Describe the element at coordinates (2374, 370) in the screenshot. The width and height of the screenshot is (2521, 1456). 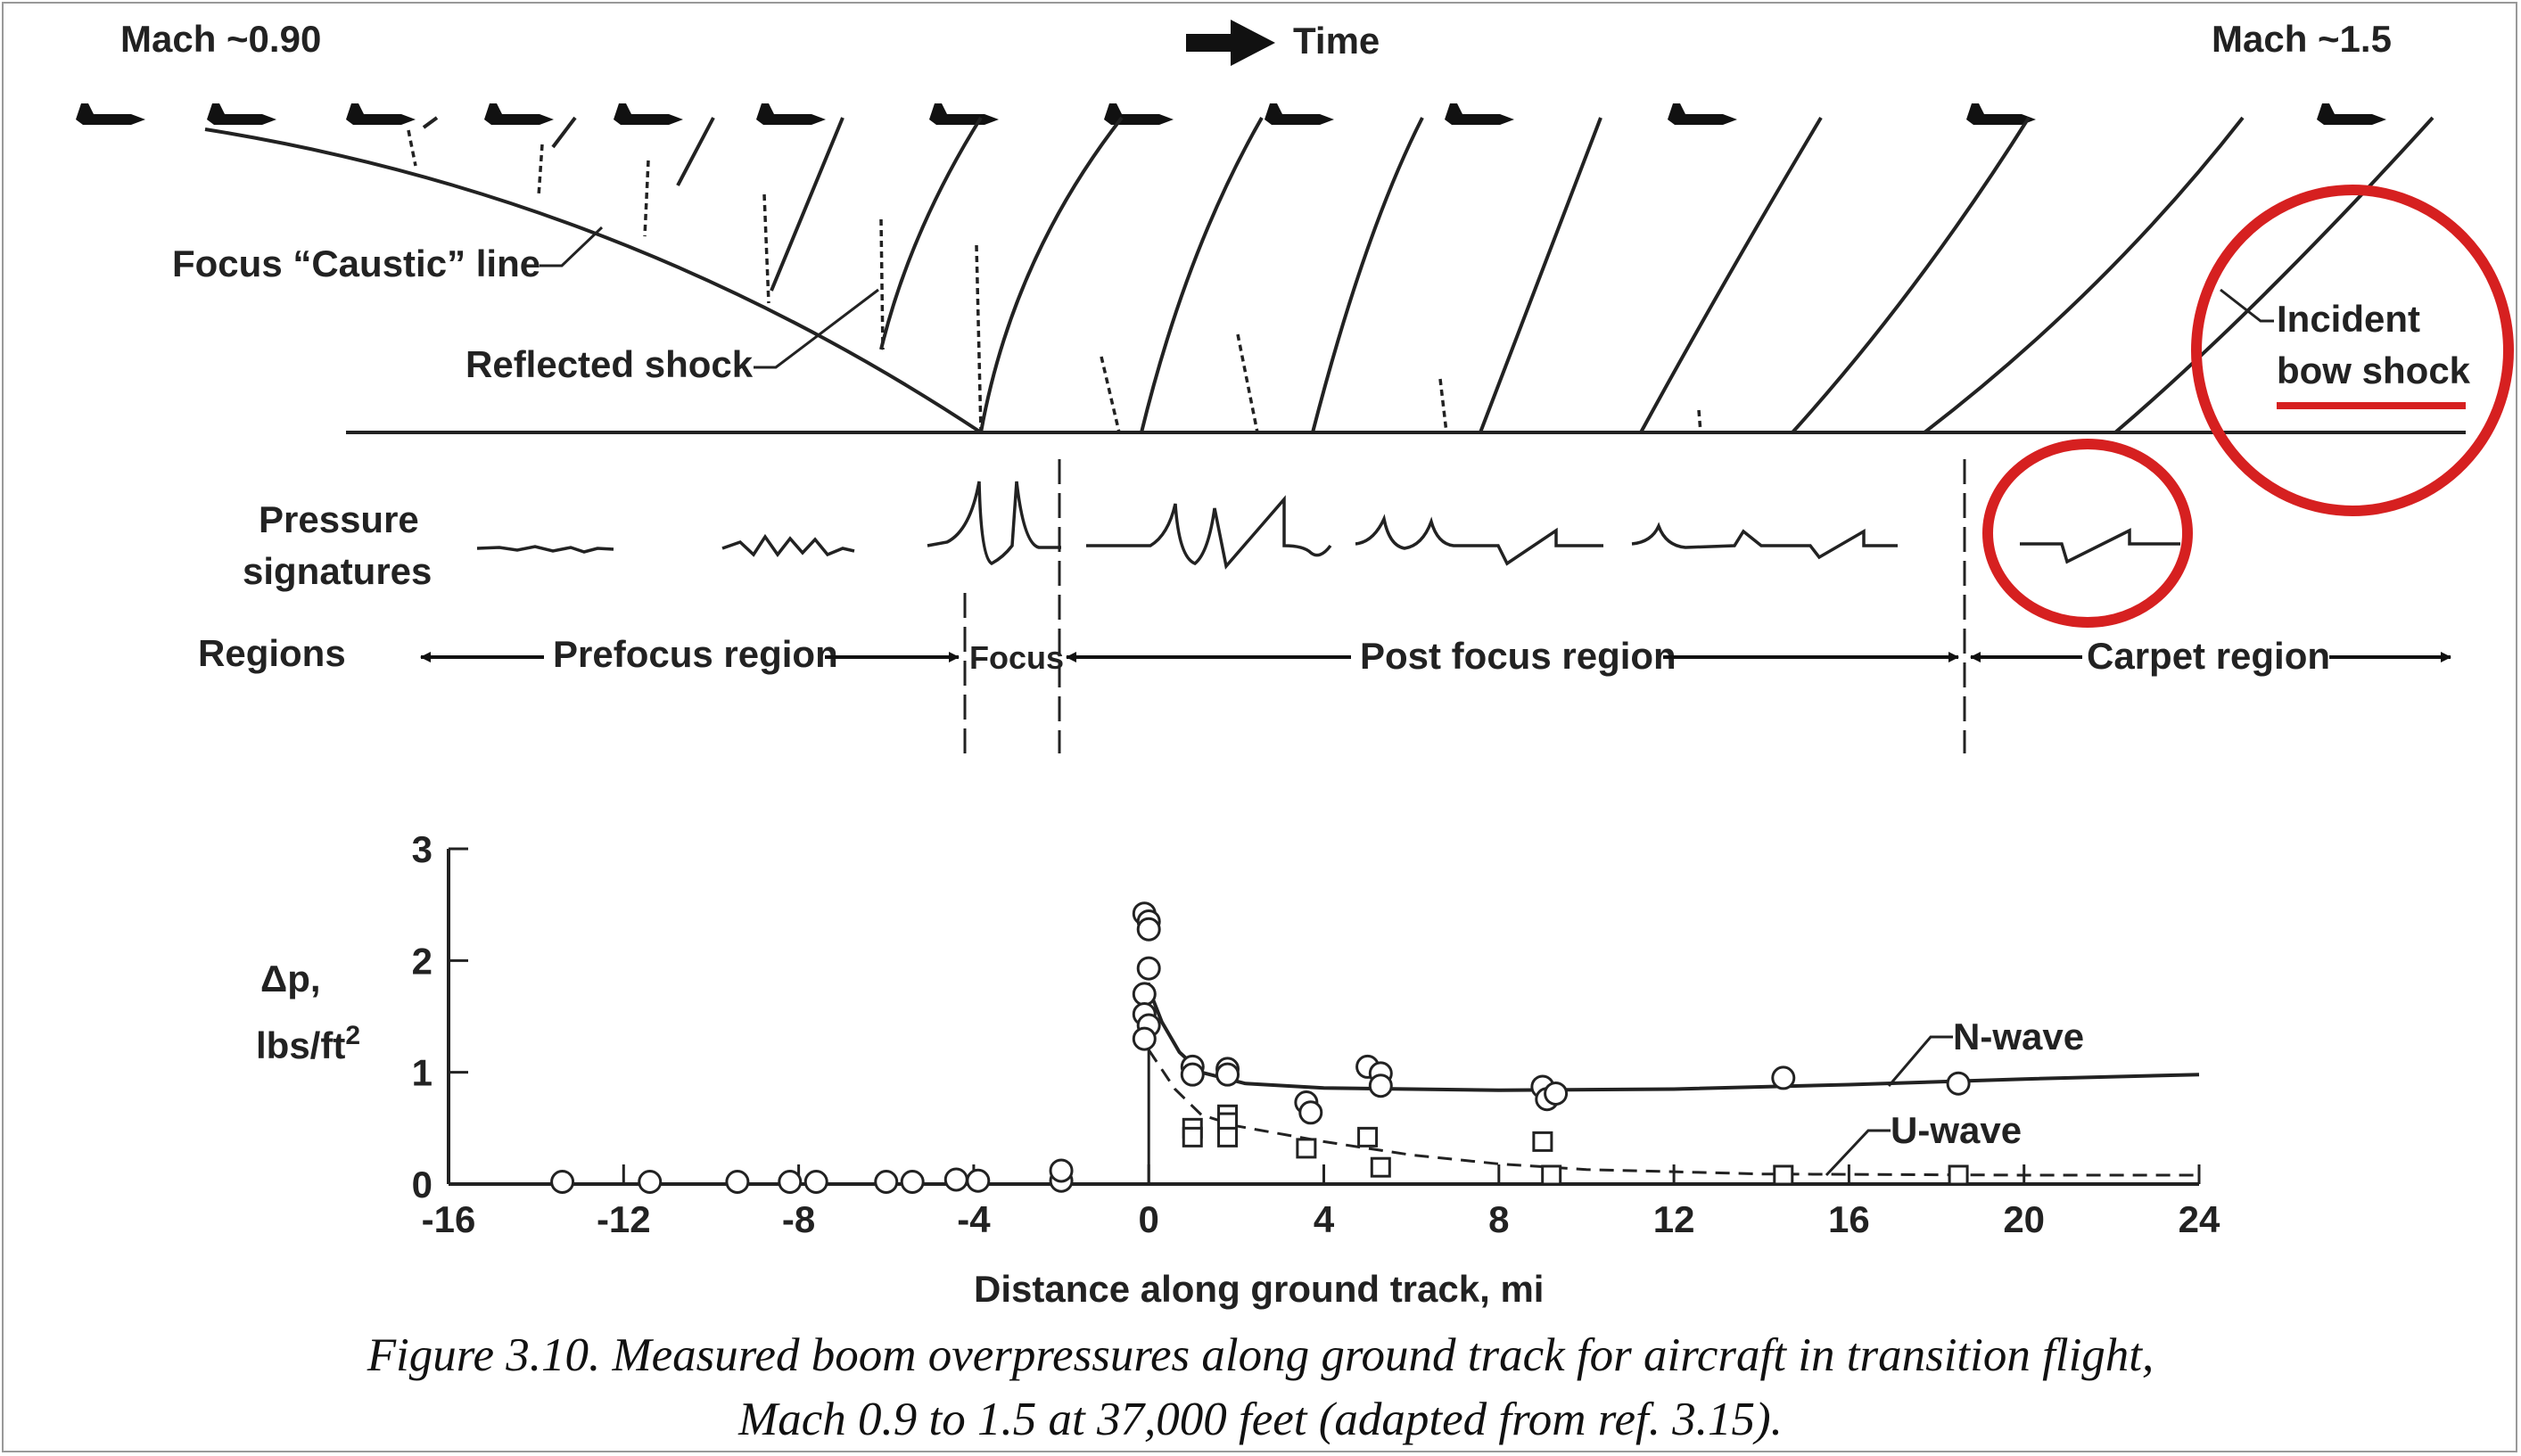
I see `incident-label-line2: bow shock` at that location.